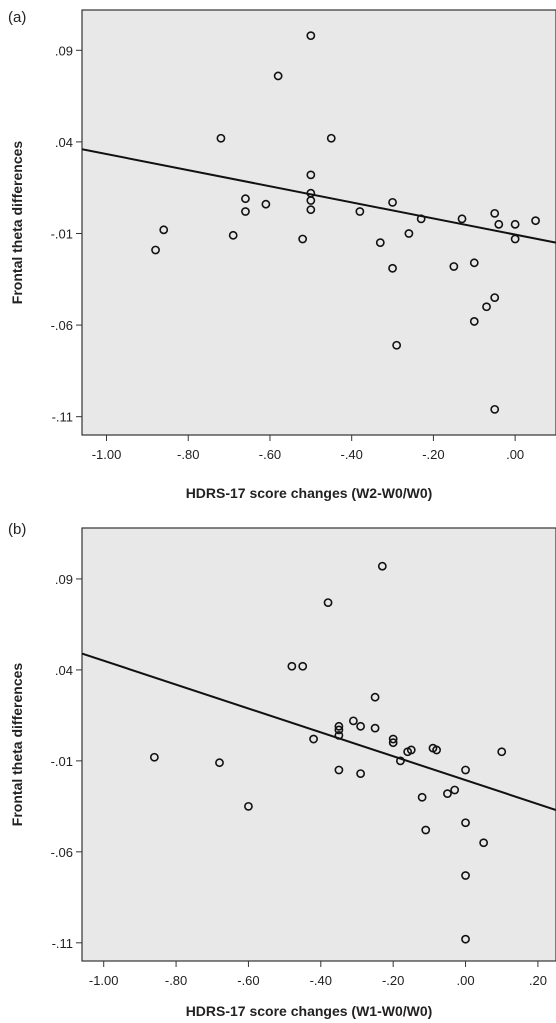  What do you see at coordinates (17, 223) in the screenshot?
I see `chart-a-y-axis-title: Frontal theta differences` at bounding box center [17, 223].